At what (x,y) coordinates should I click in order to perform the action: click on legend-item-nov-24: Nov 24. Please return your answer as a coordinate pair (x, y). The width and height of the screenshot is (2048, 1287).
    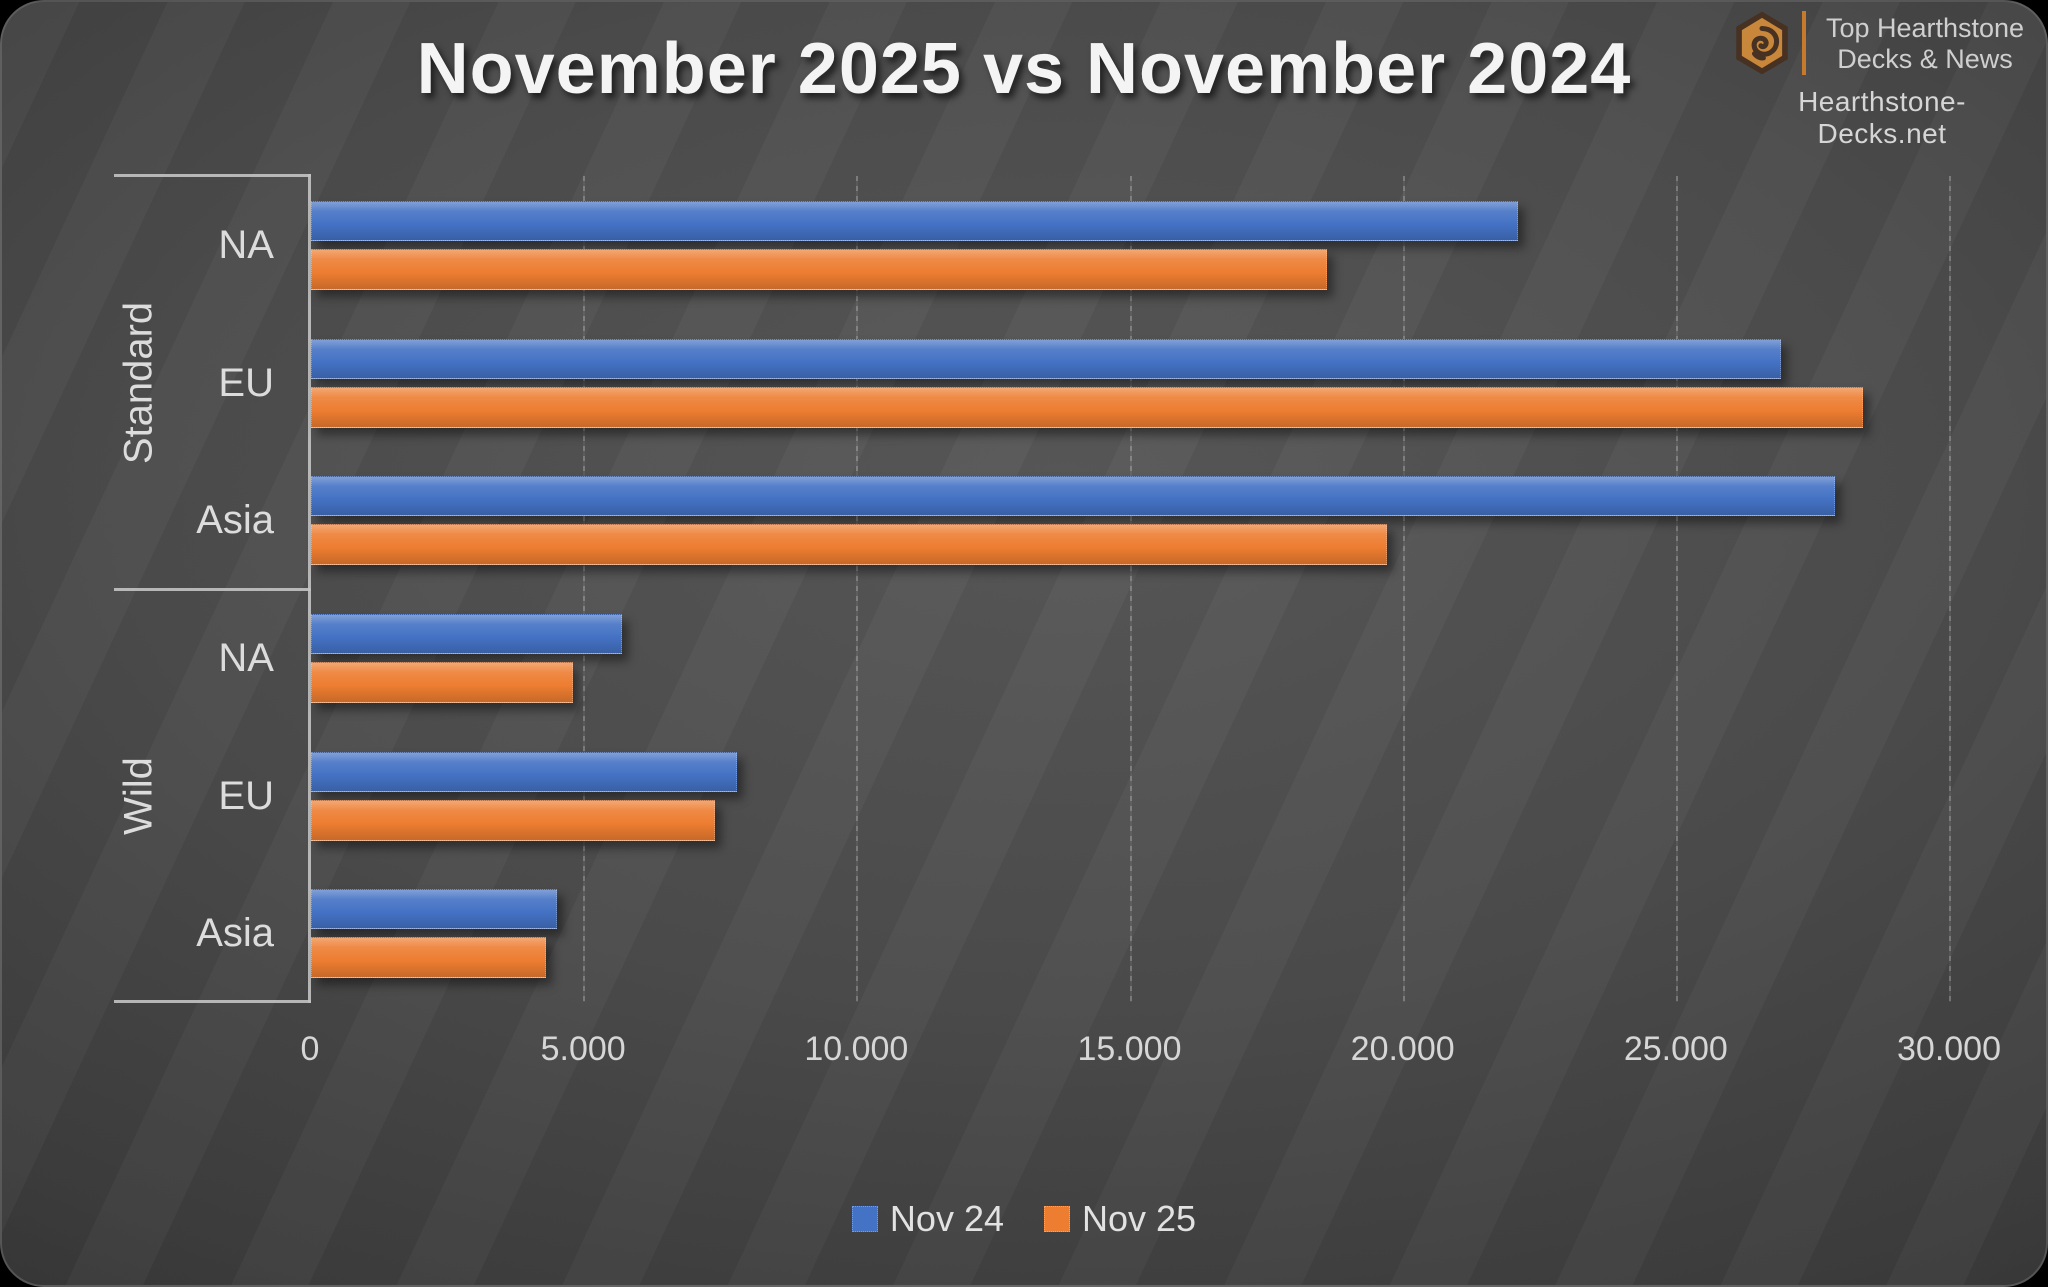
    Looking at the image, I should click on (927, 1219).